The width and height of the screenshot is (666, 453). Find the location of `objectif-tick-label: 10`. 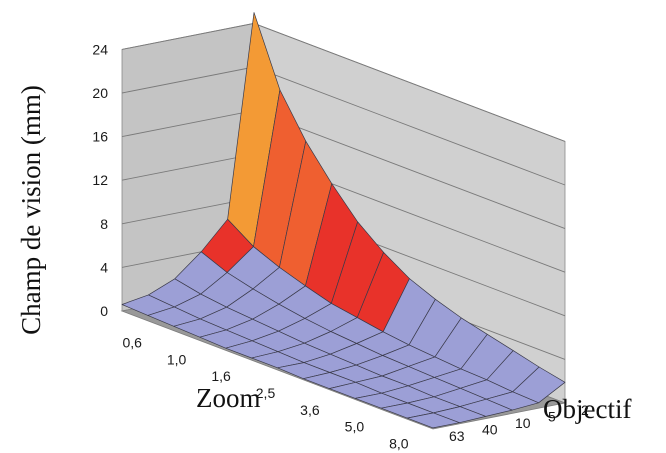

objectif-tick-label: 10 is located at coordinates (523, 423).